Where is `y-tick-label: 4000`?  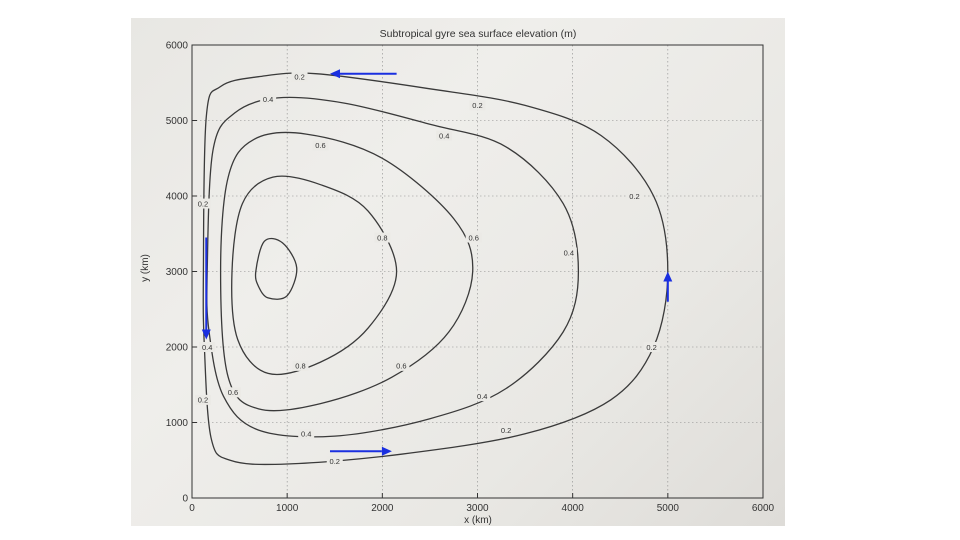
y-tick-label: 4000 is located at coordinates (177, 197).